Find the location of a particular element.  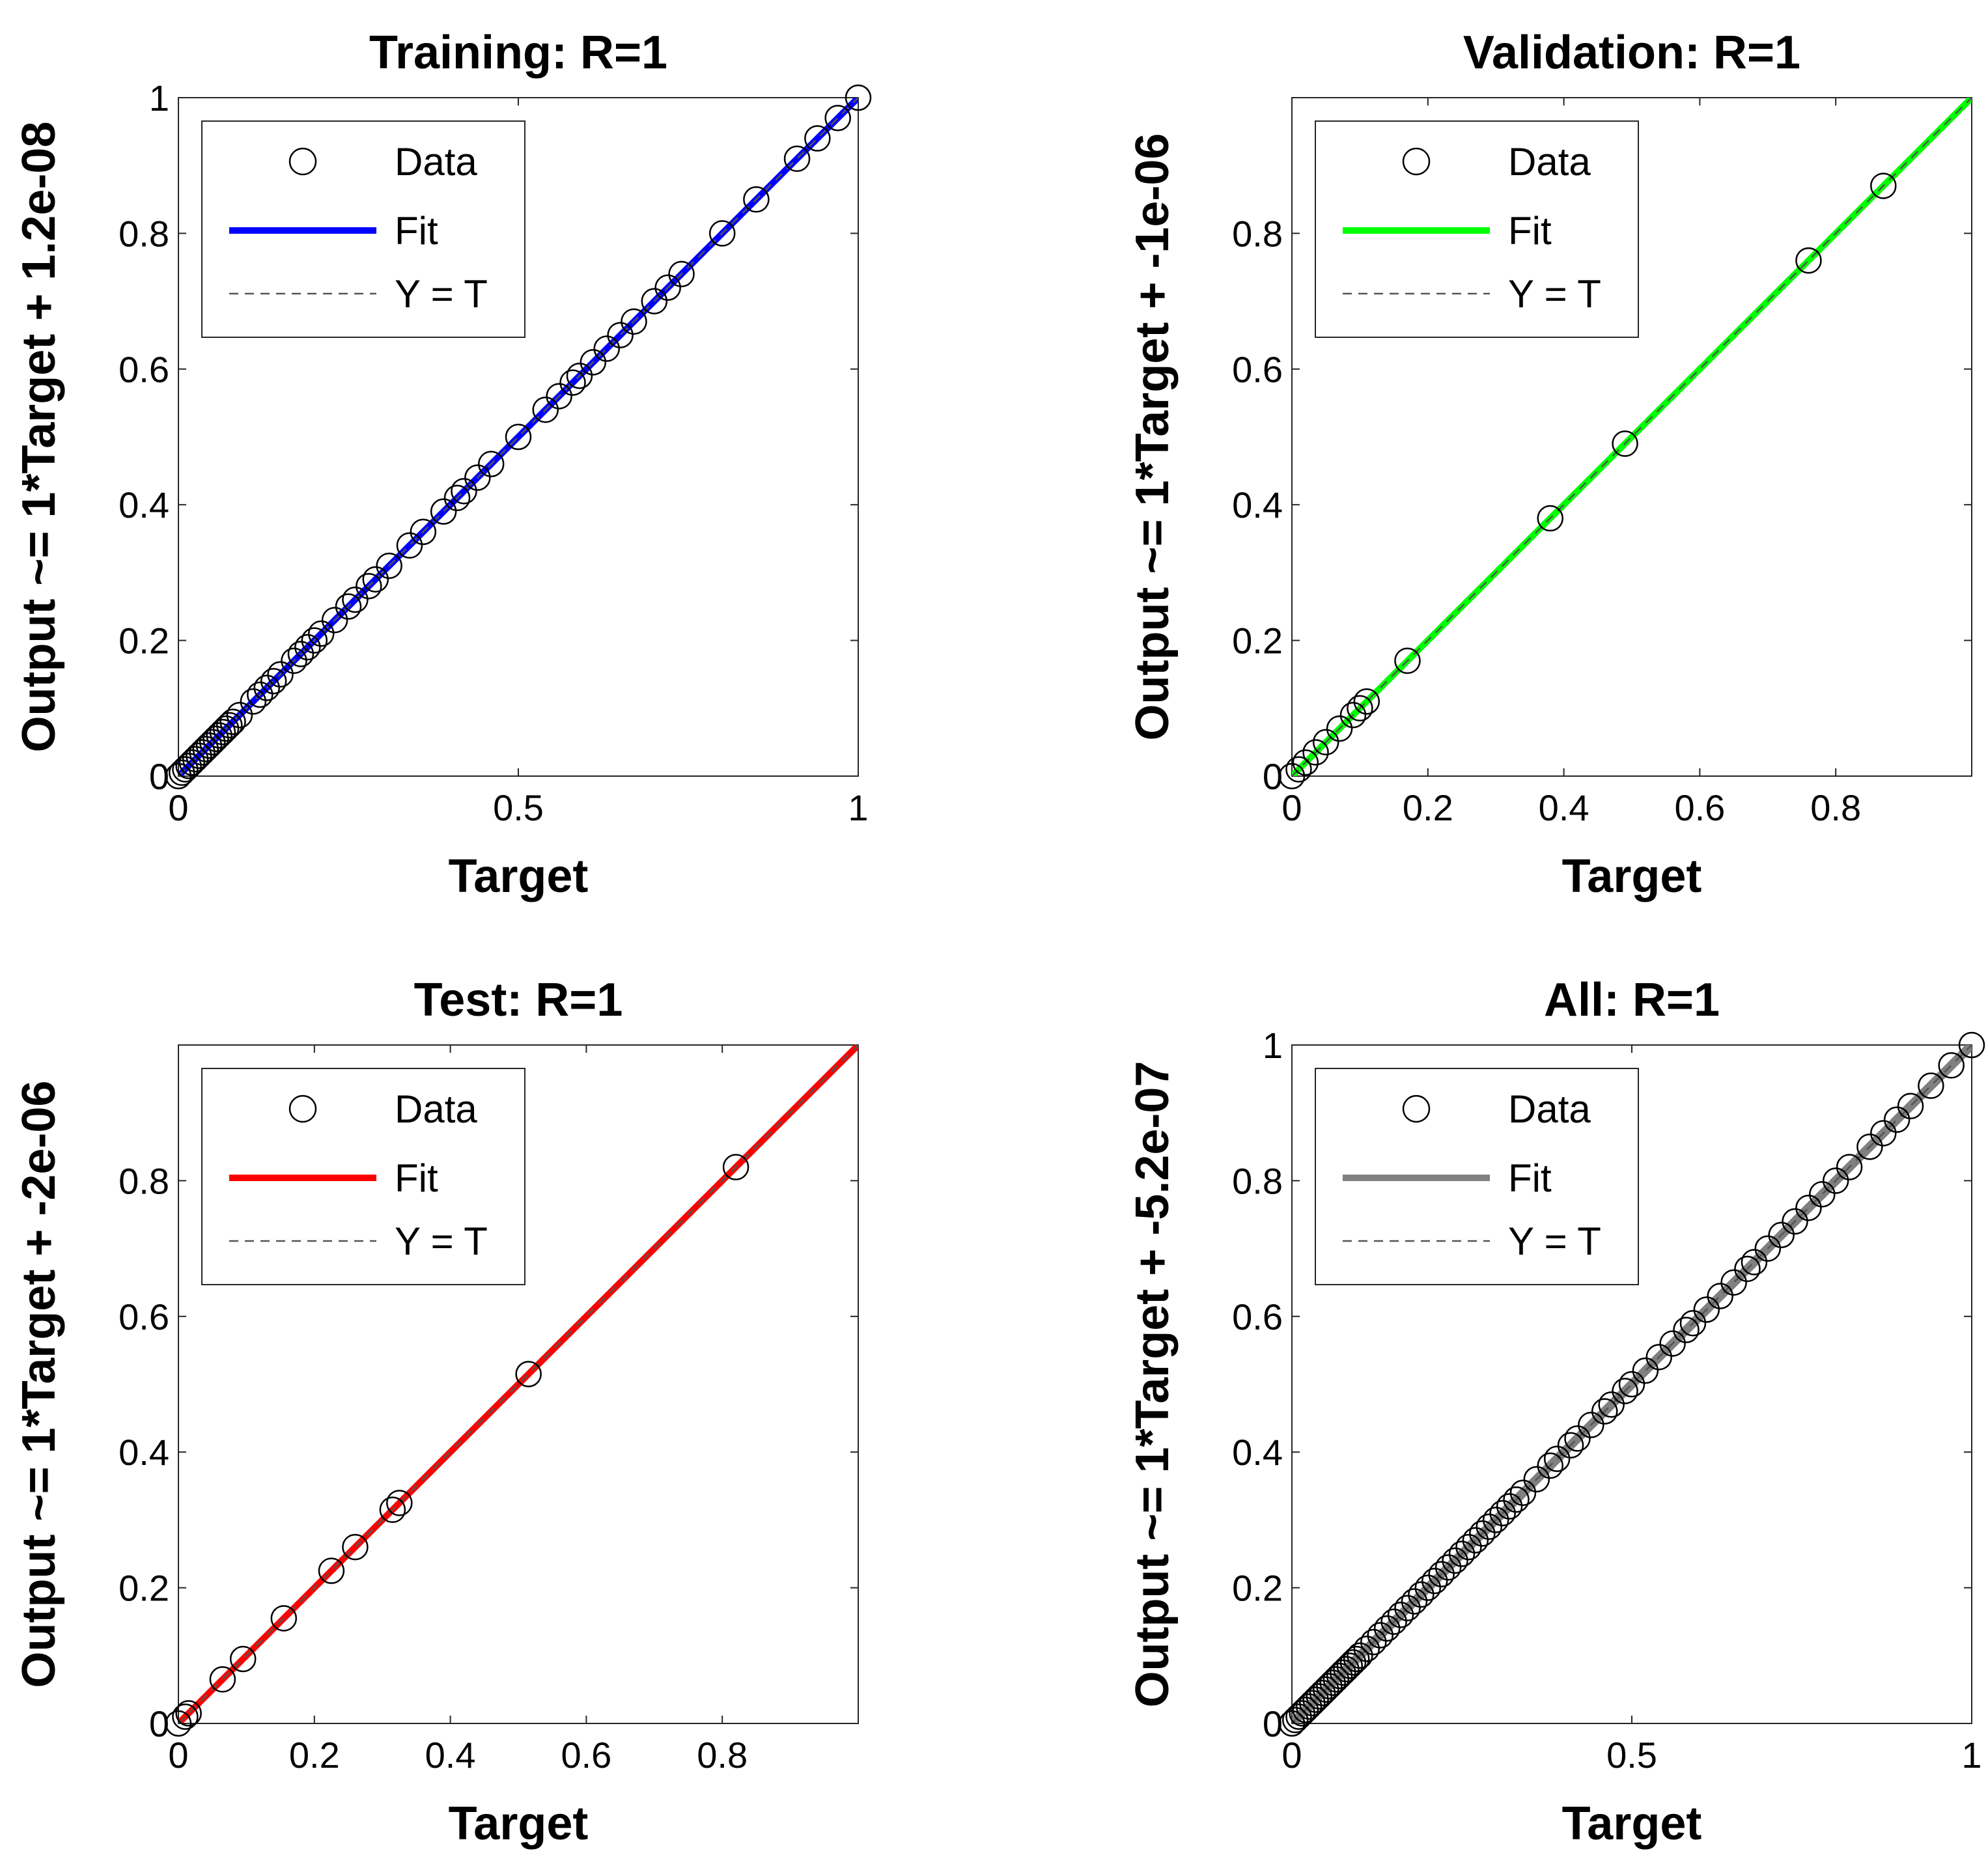

legend-label: Y = T is located at coordinates (442, 1241).